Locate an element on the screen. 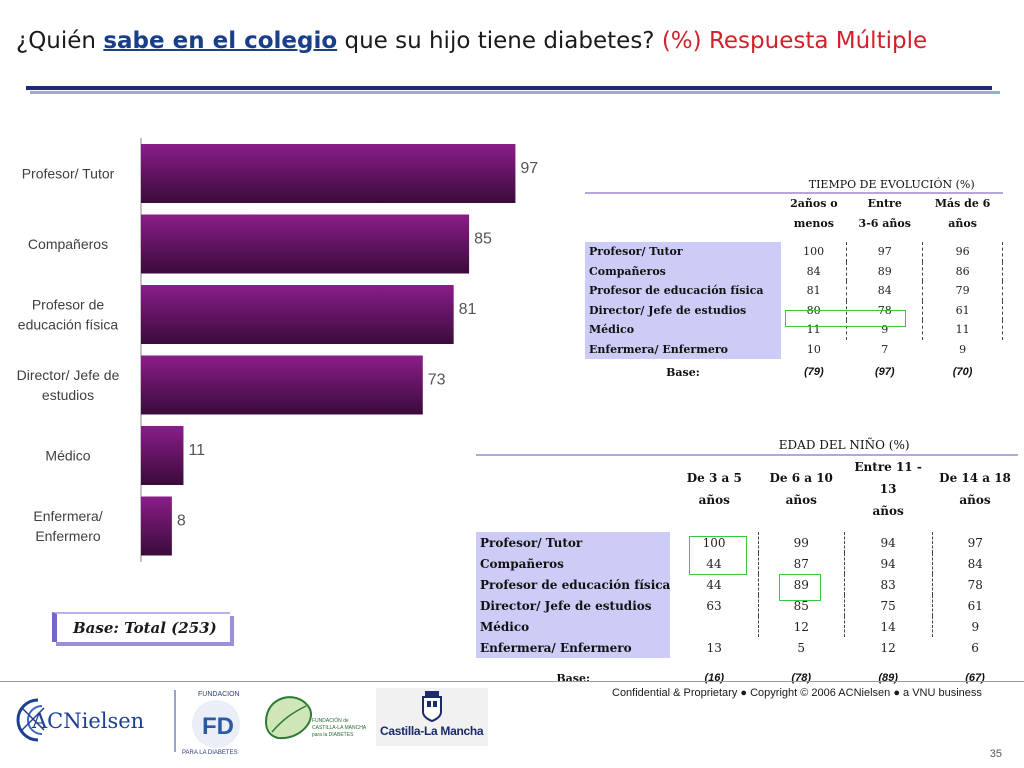  title-middle: que su hijo tiene diabetes? is located at coordinates (499, 41).